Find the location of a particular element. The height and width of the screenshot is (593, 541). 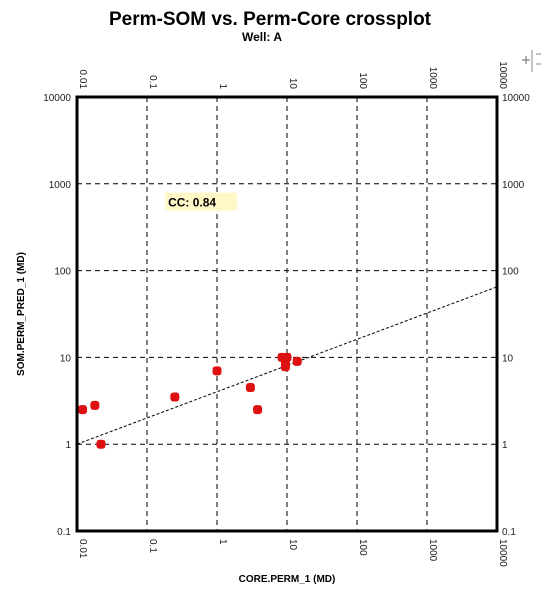

data-points is located at coordinates (190, 400).